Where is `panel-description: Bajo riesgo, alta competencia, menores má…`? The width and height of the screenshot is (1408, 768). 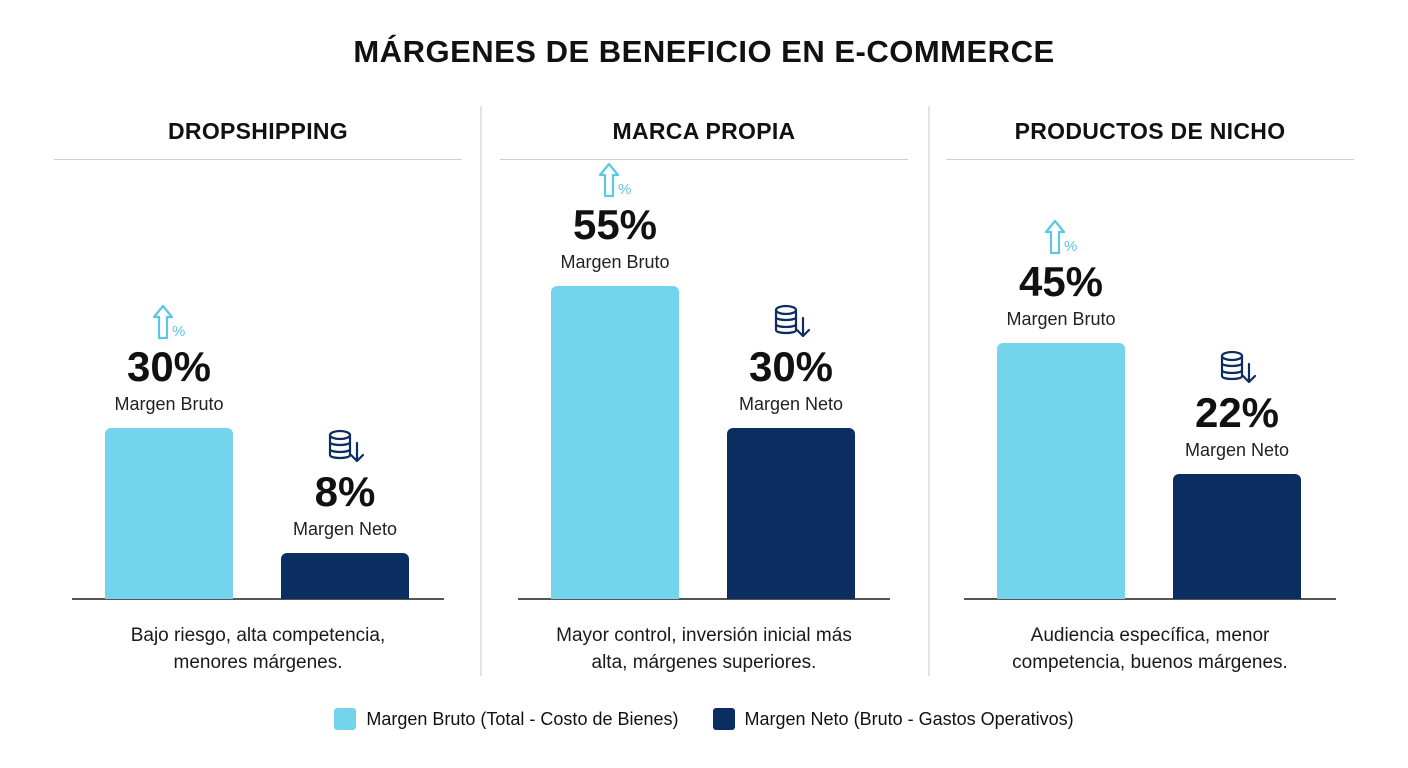
panel-description: Bajo riesgo, alta competencia, menores má… is located at coordinates (258, 649).